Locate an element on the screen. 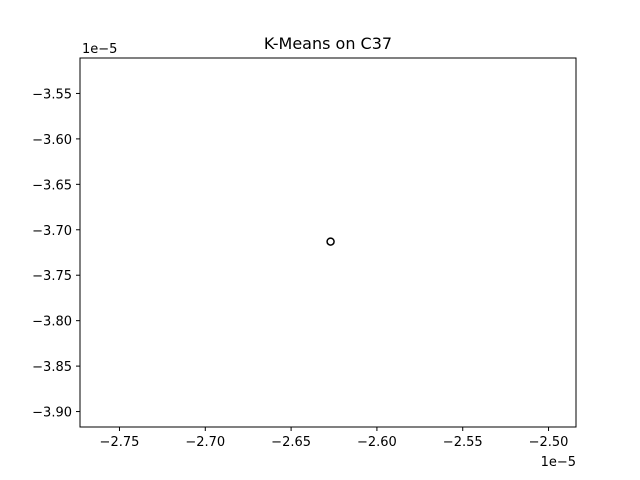  scatter-points is located at coordinates (330, 241).